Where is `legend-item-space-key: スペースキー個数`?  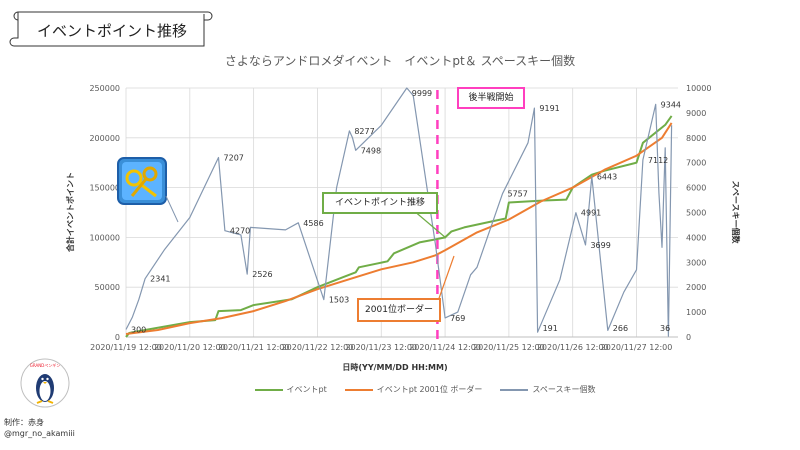
legend-item-space-key: スペースキー個数 is located at coordinates (547, 389).